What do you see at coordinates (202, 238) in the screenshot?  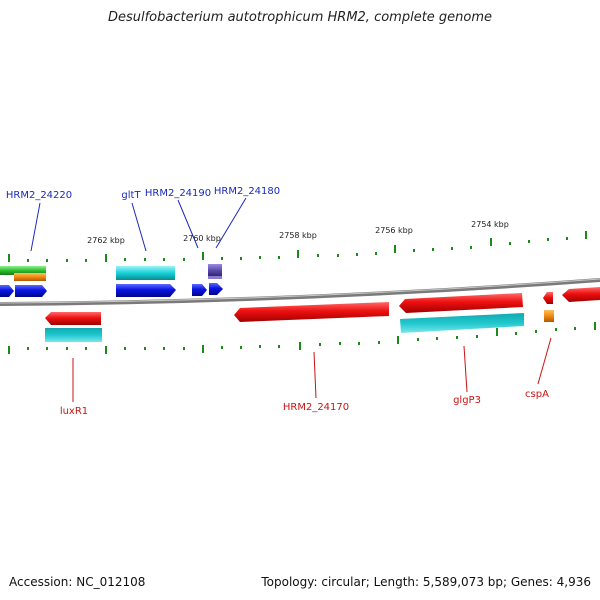 I see `scale-label: 2760 kbp` at bounding box center [202, 238].